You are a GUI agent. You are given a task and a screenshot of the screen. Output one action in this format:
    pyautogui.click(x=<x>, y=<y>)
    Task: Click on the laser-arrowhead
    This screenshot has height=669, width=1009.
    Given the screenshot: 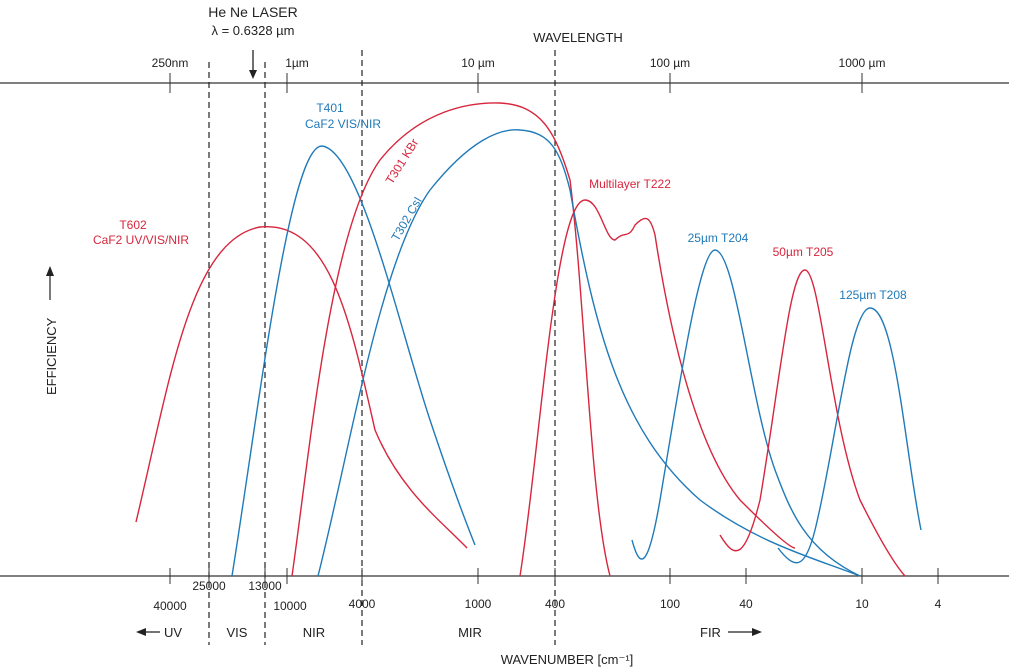 What is the action you would take?
    pyautogui.click(x=253, y=74)
    